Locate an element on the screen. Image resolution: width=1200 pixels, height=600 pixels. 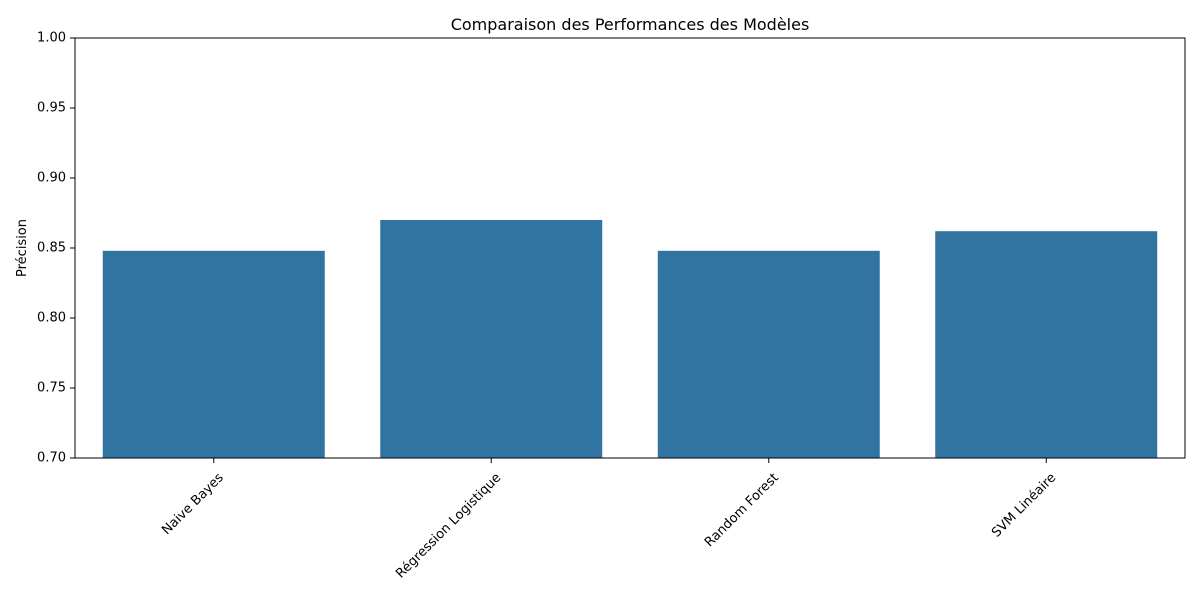
y-axis-ticks: 0.70 0.75 0.80 0.85 0.90 0.95 1.00 is located at coordinates (56, 248).